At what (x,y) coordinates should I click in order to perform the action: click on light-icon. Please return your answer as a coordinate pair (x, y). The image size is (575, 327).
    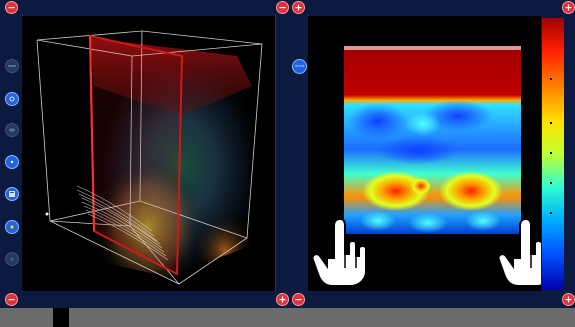
    Looking at the image, I should click on (12, 227).